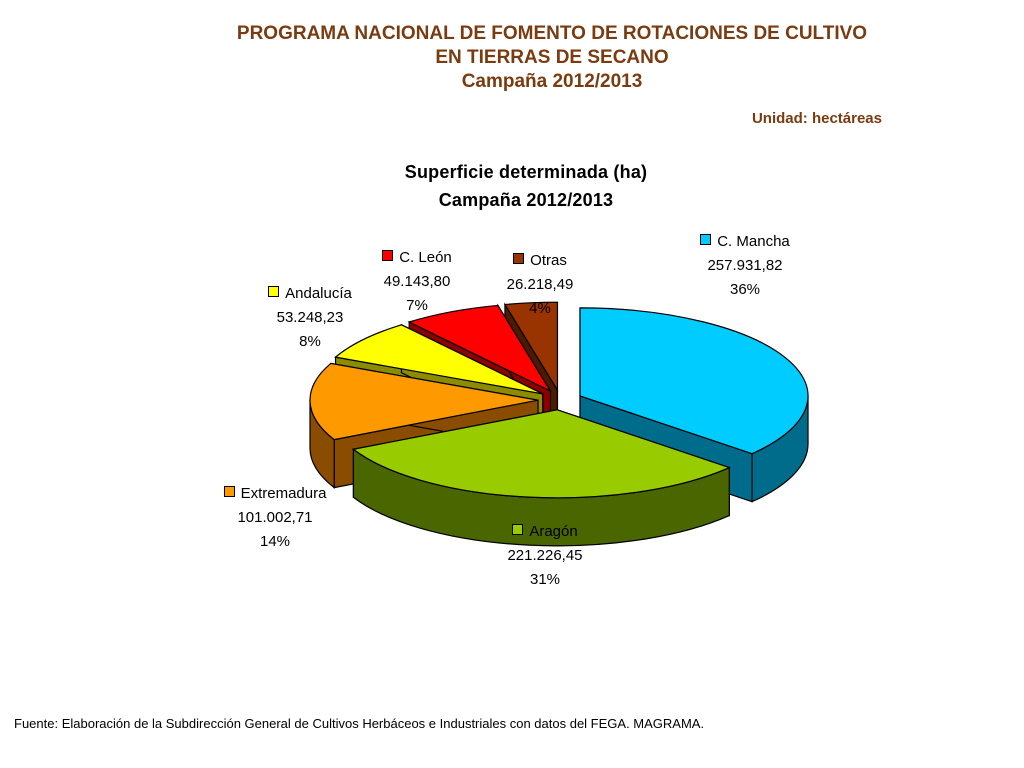  Describe the element at coordinates (424, 401) in the screenshot. I see `slice-extremadura` at that location.